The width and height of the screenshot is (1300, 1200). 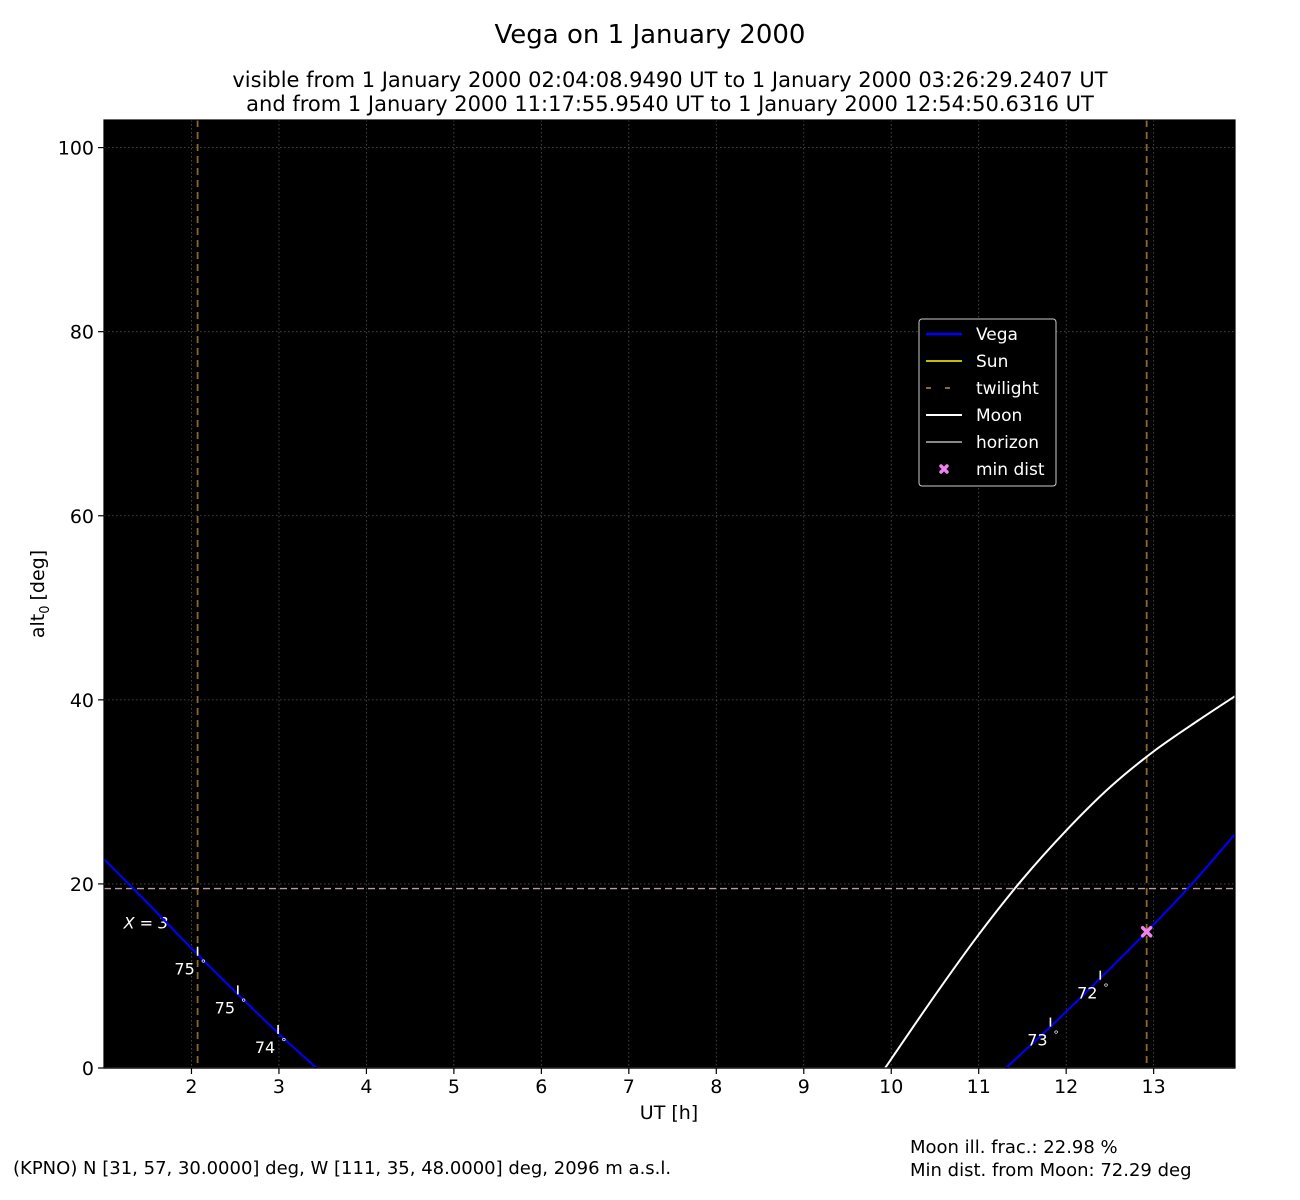 What do you see at coordinates (1154, 1087) in the screenshot?
I see `x-tick-label: 13` at bounding box center [1154, 1087].